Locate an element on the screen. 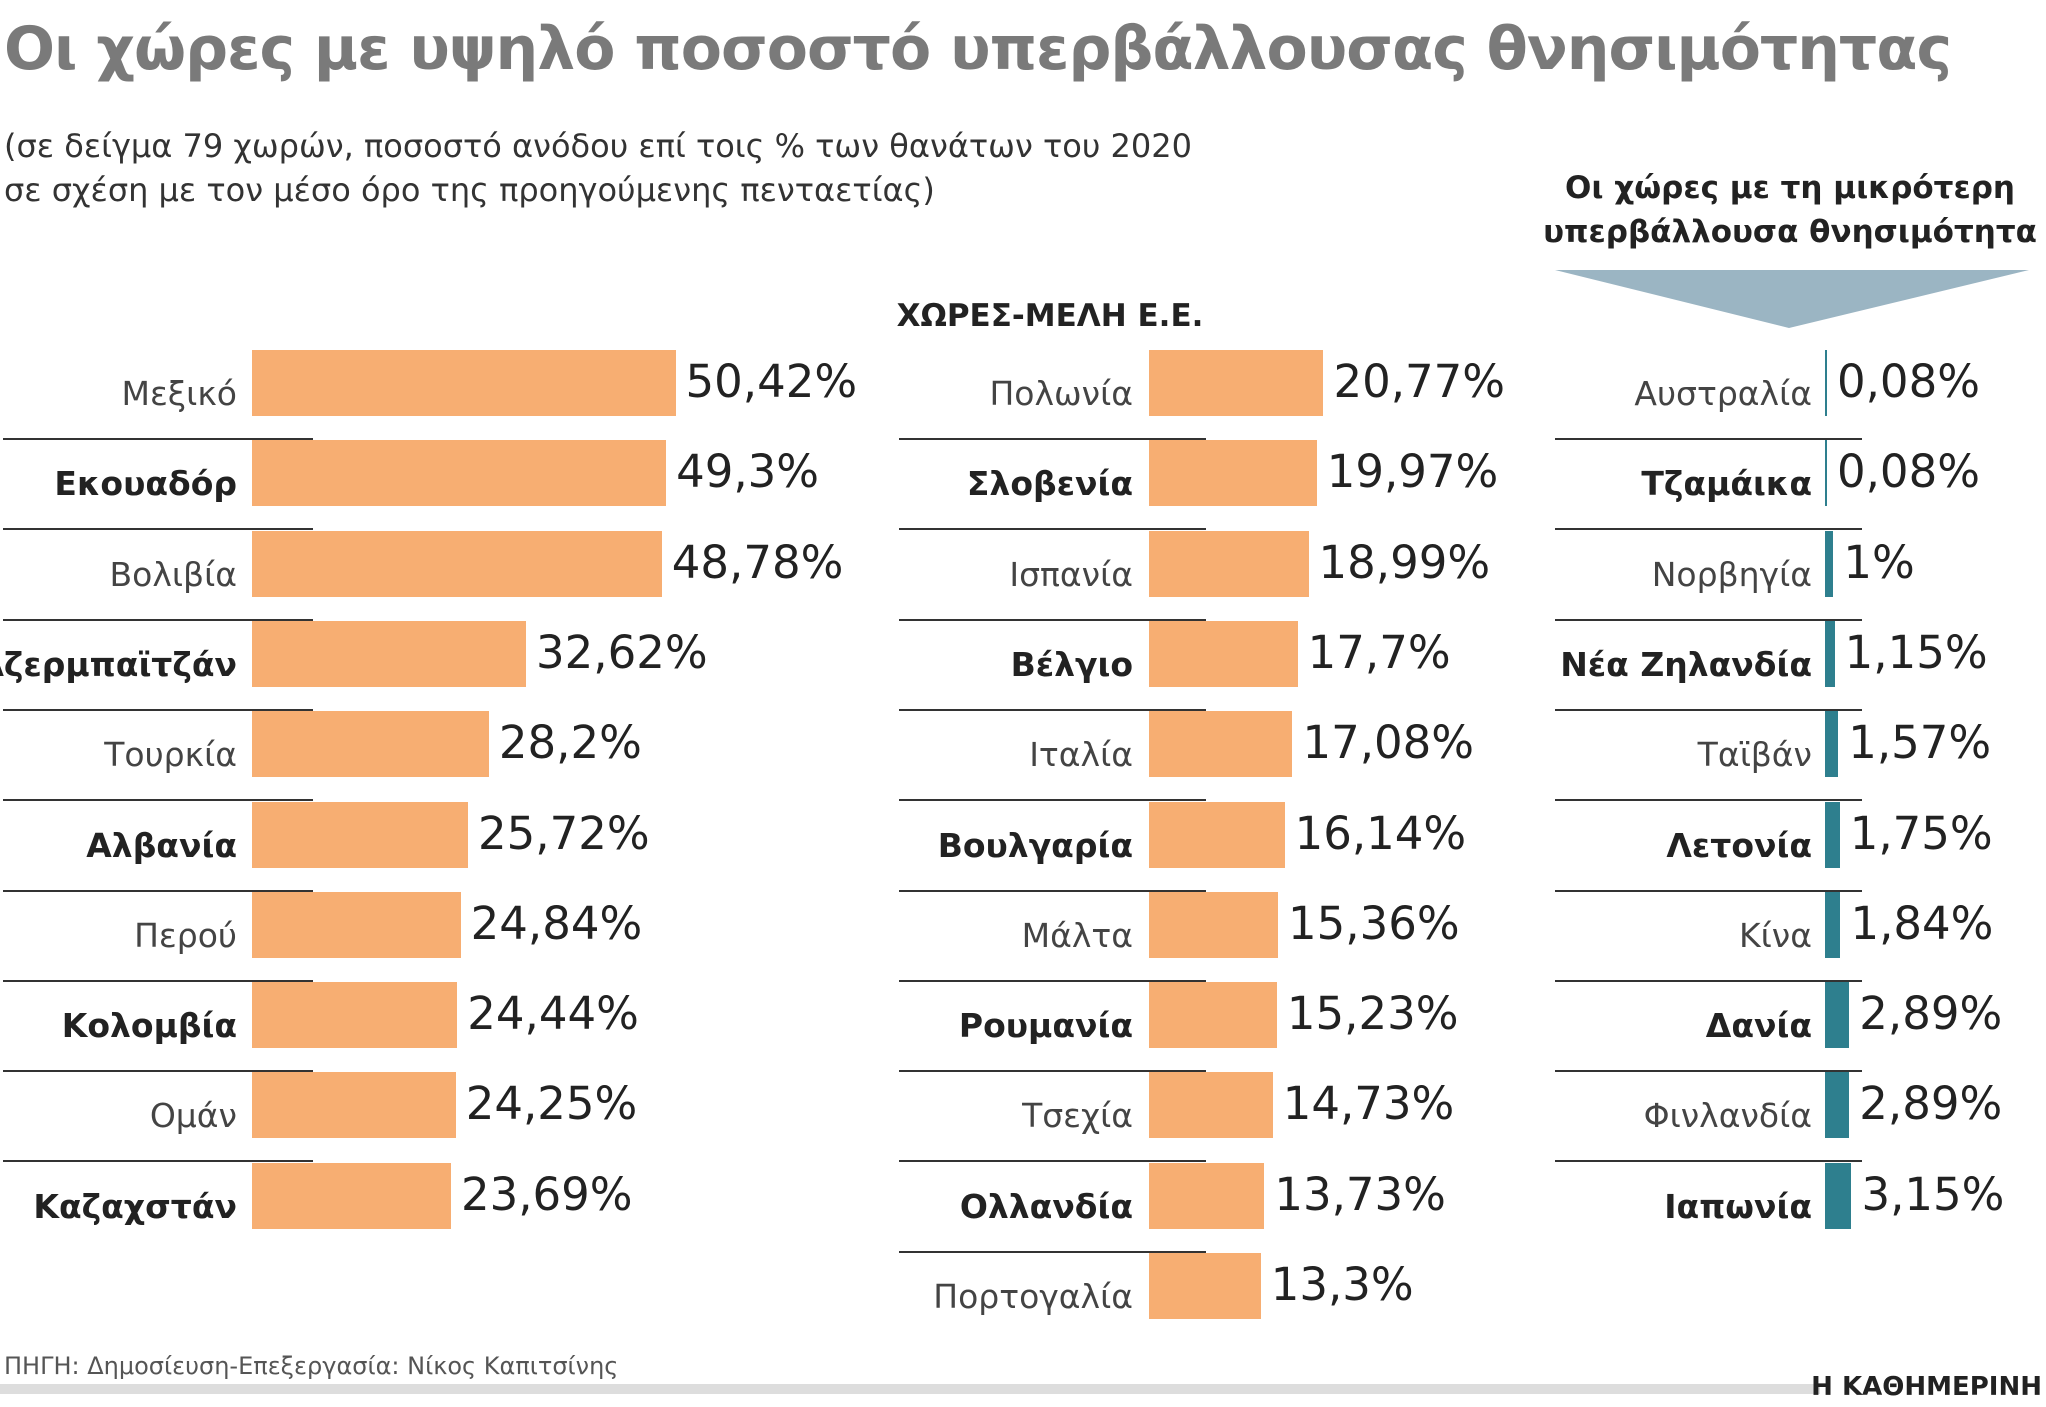 This screenshot has height=1407, width=2046. bar-label: Μεξικό is located at coordinates (179, 393).